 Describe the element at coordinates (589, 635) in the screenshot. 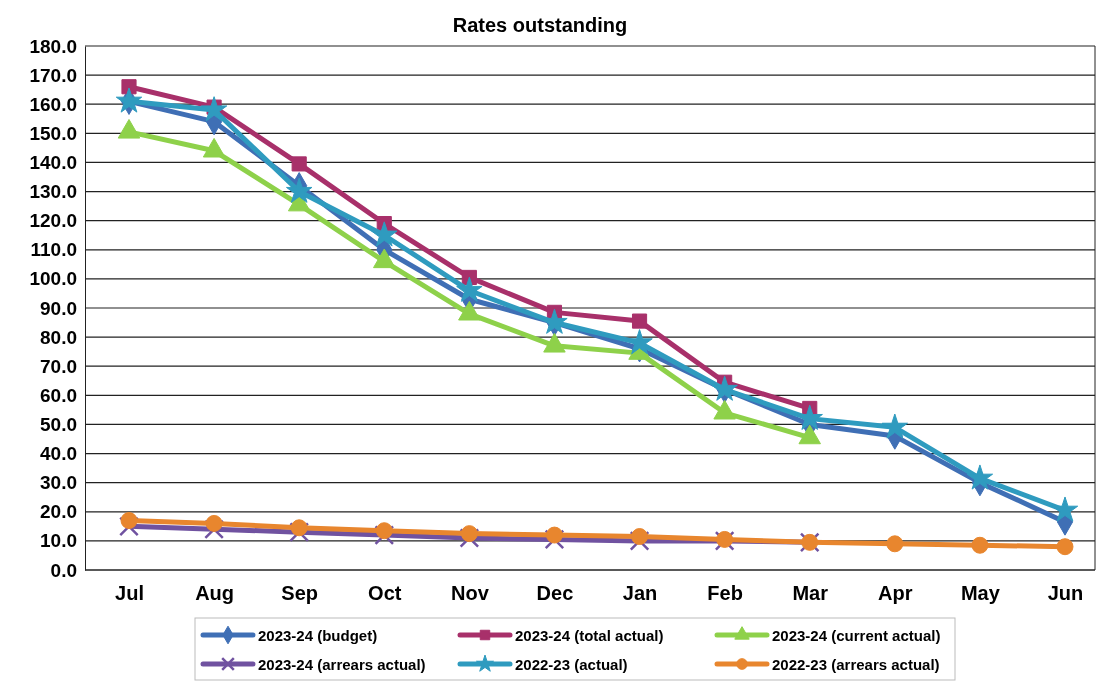

I see `legend-label: 2023-24 (total actual)` at that location.